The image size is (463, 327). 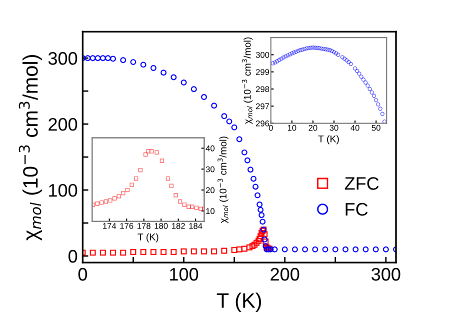 I want to click on legend-label: FC, so click(x=357, y=209).